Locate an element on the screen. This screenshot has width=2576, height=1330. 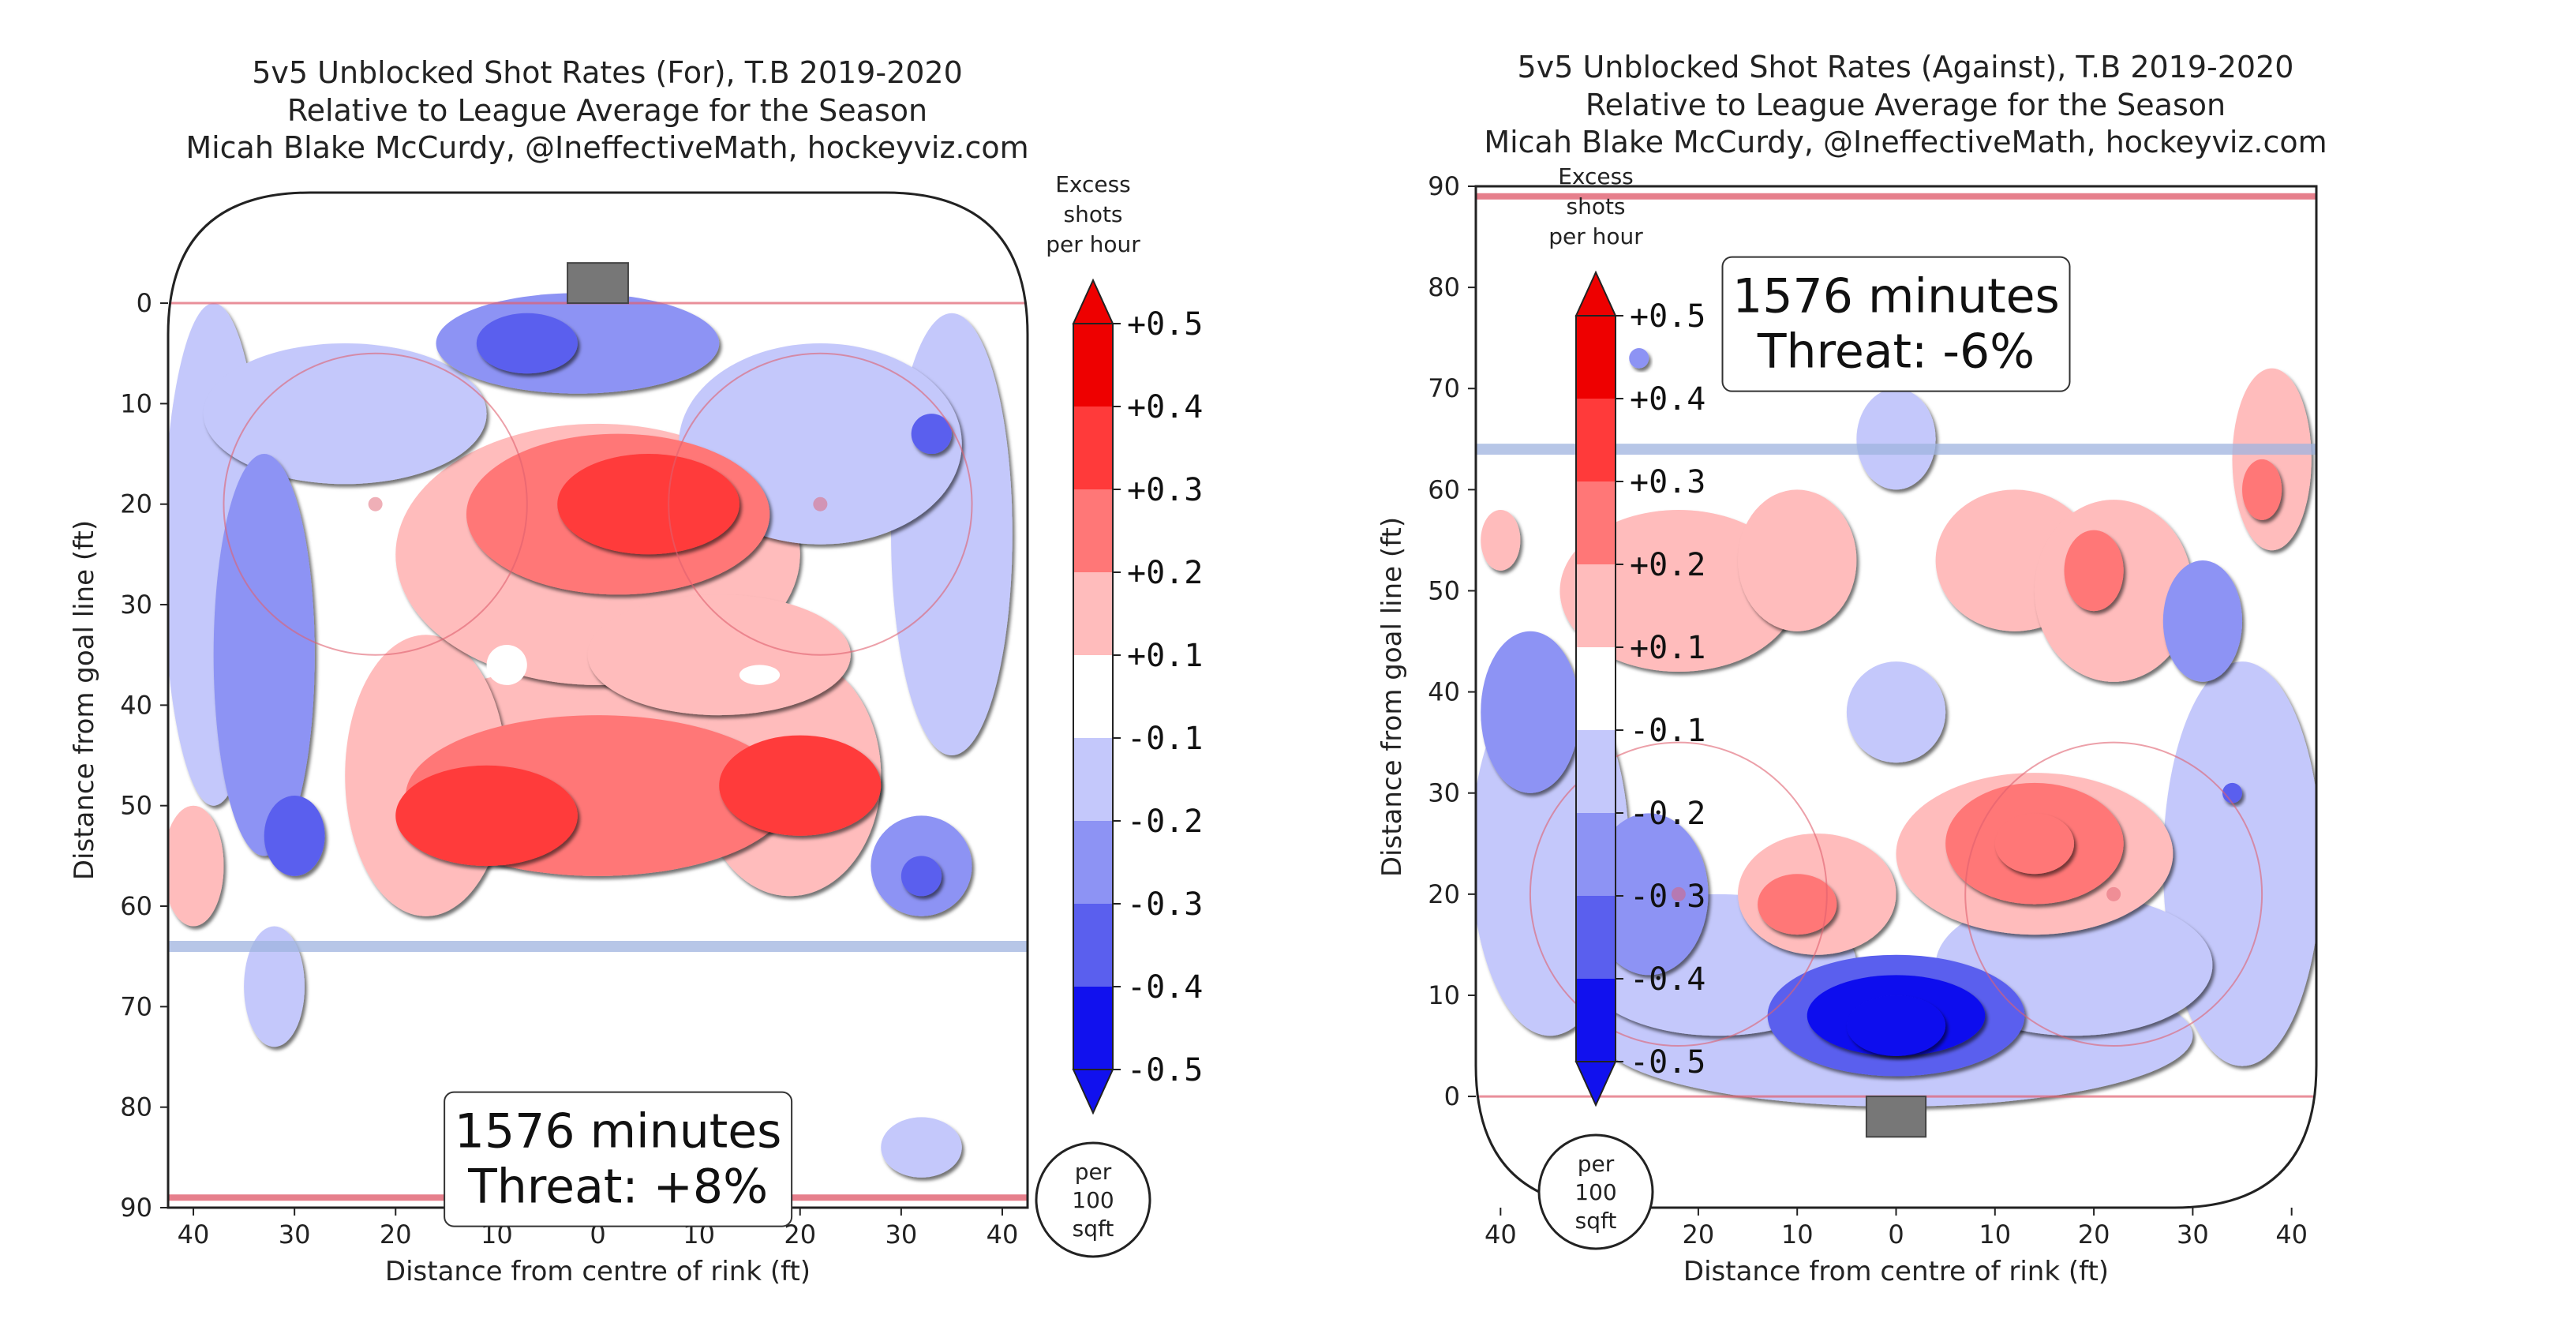
colorbar-tick-label: +0.5 is located at coordinates (1165, 325).